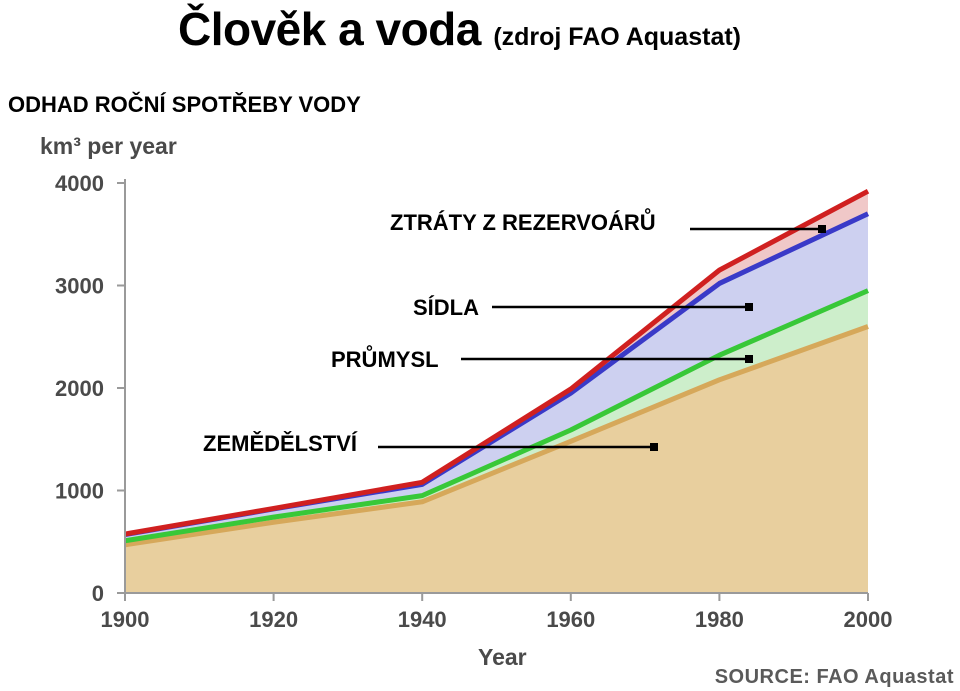 Image resolution: width=960 pixels, height=691 pixels. What do you see at coordinates (79, 388) in the screenshot?
I see `y-tick-label-2000: 2000` at bounding box center [79, 388].